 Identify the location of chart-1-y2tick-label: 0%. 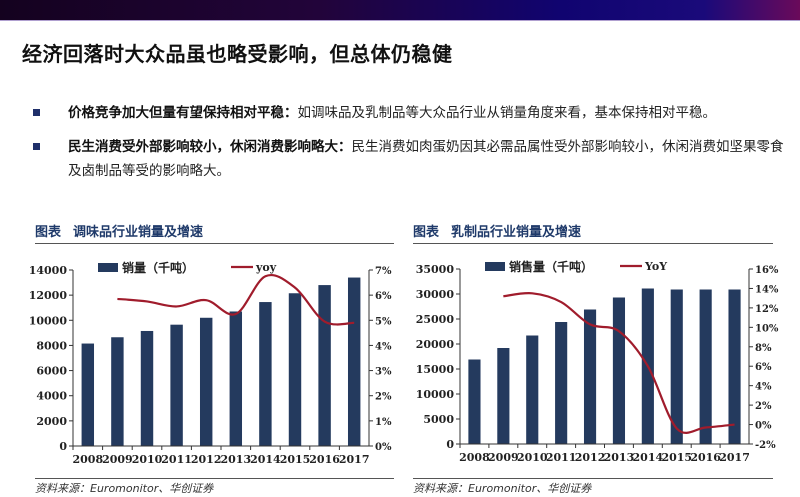
(383, 447).